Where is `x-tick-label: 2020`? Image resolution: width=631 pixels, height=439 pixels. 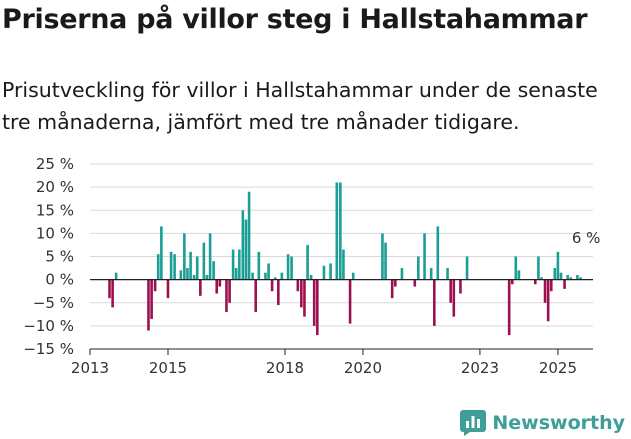
x-tick-label: 2020 is located at coordinates (363, 368).